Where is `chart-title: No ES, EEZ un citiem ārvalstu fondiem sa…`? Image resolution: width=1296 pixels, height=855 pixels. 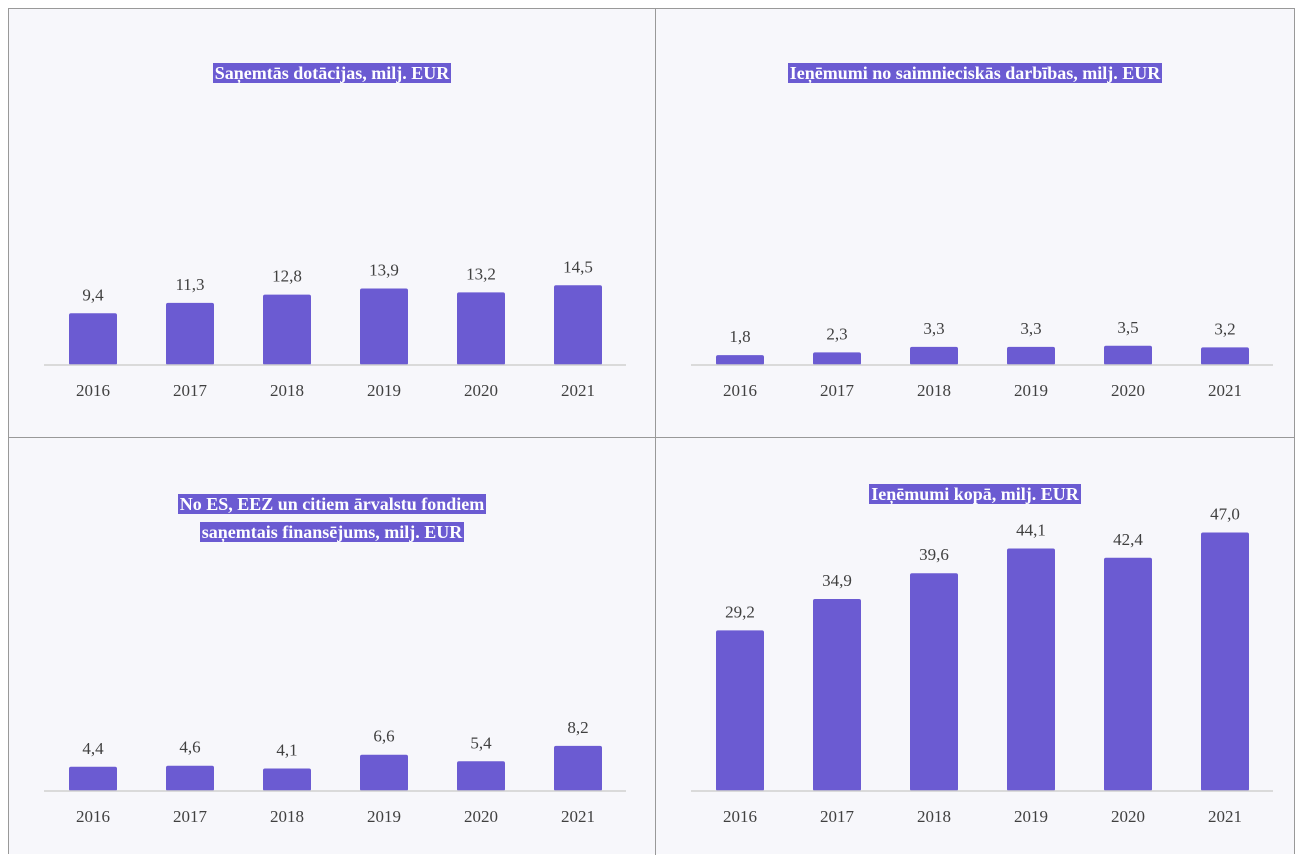
chart-title: No ES, EEZ un citiem ārvalstu fondiem sa… is located at coordinates (332, 518).